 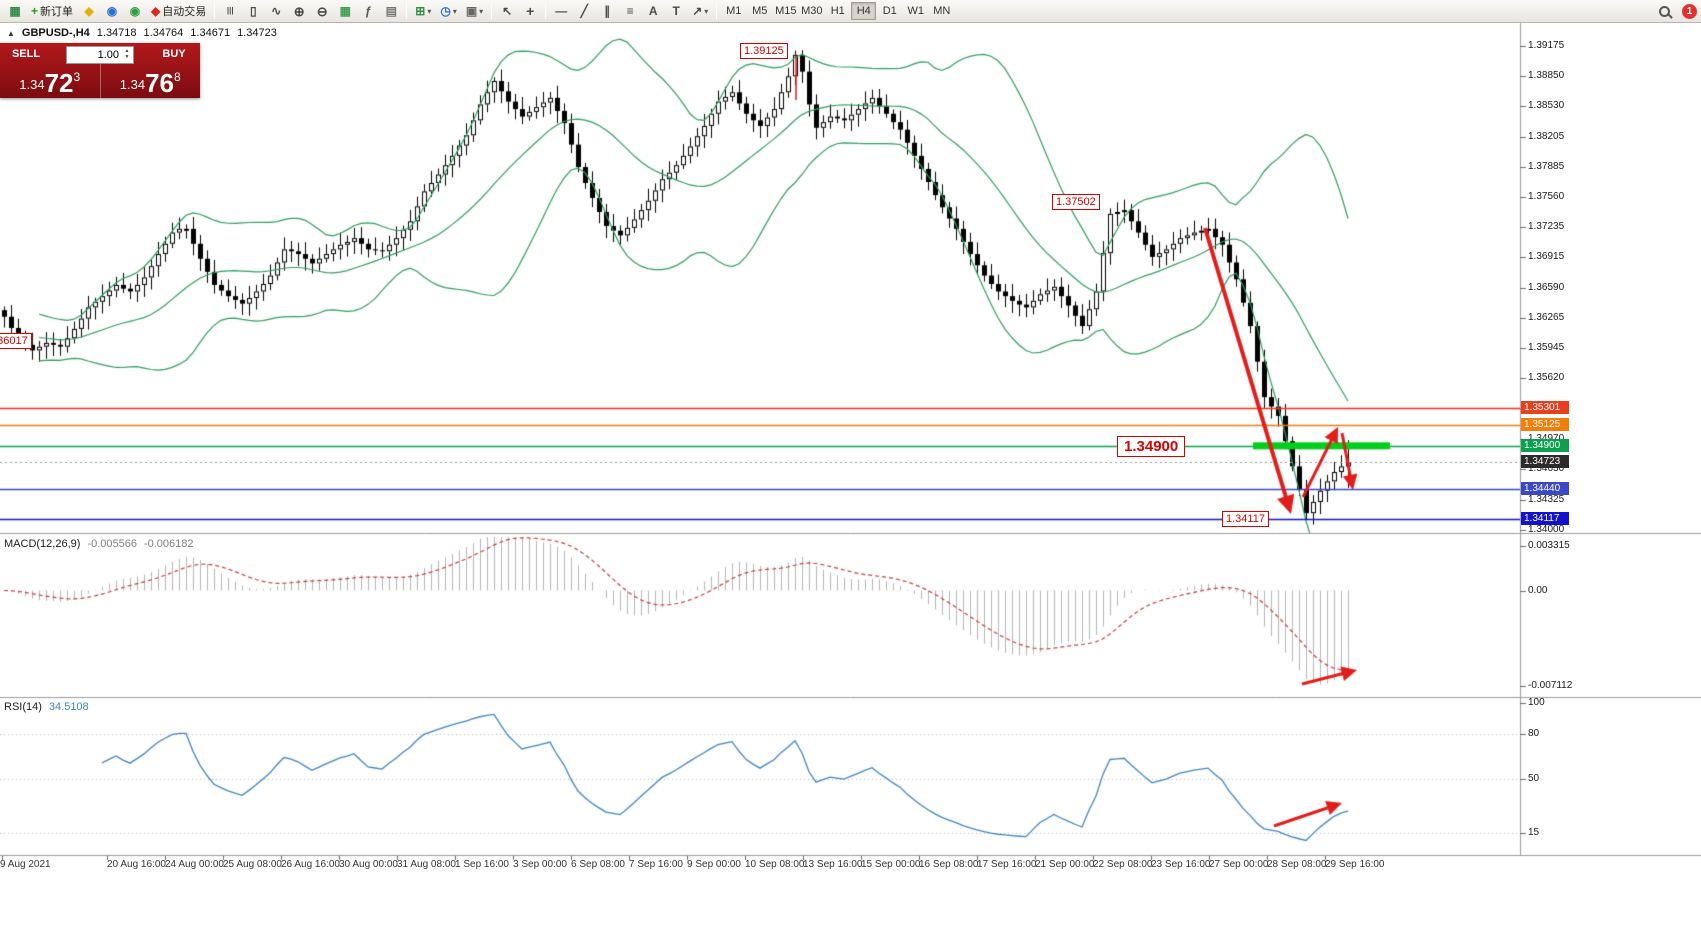 I want to click on timeframe-button-h4: H4, so click(x=864, y=11).